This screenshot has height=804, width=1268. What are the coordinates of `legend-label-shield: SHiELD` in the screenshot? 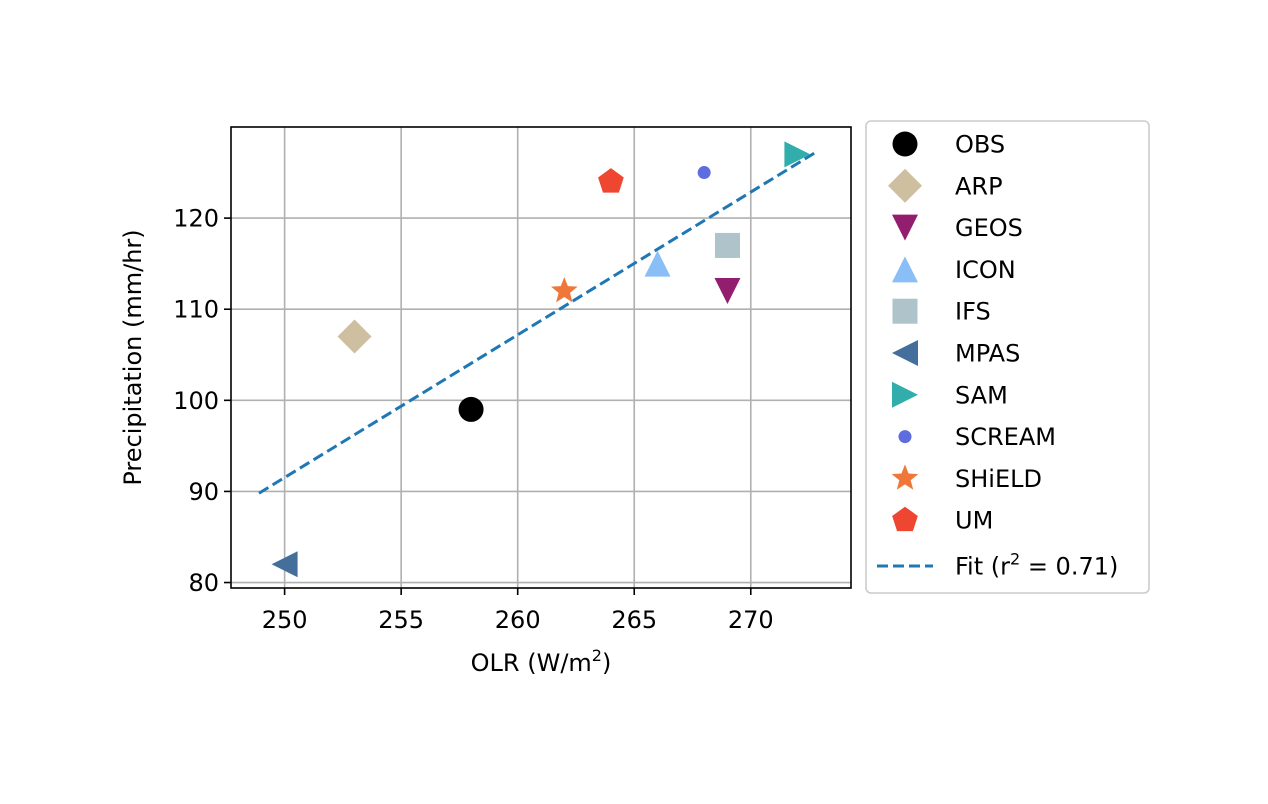 It's located at (998, 479).